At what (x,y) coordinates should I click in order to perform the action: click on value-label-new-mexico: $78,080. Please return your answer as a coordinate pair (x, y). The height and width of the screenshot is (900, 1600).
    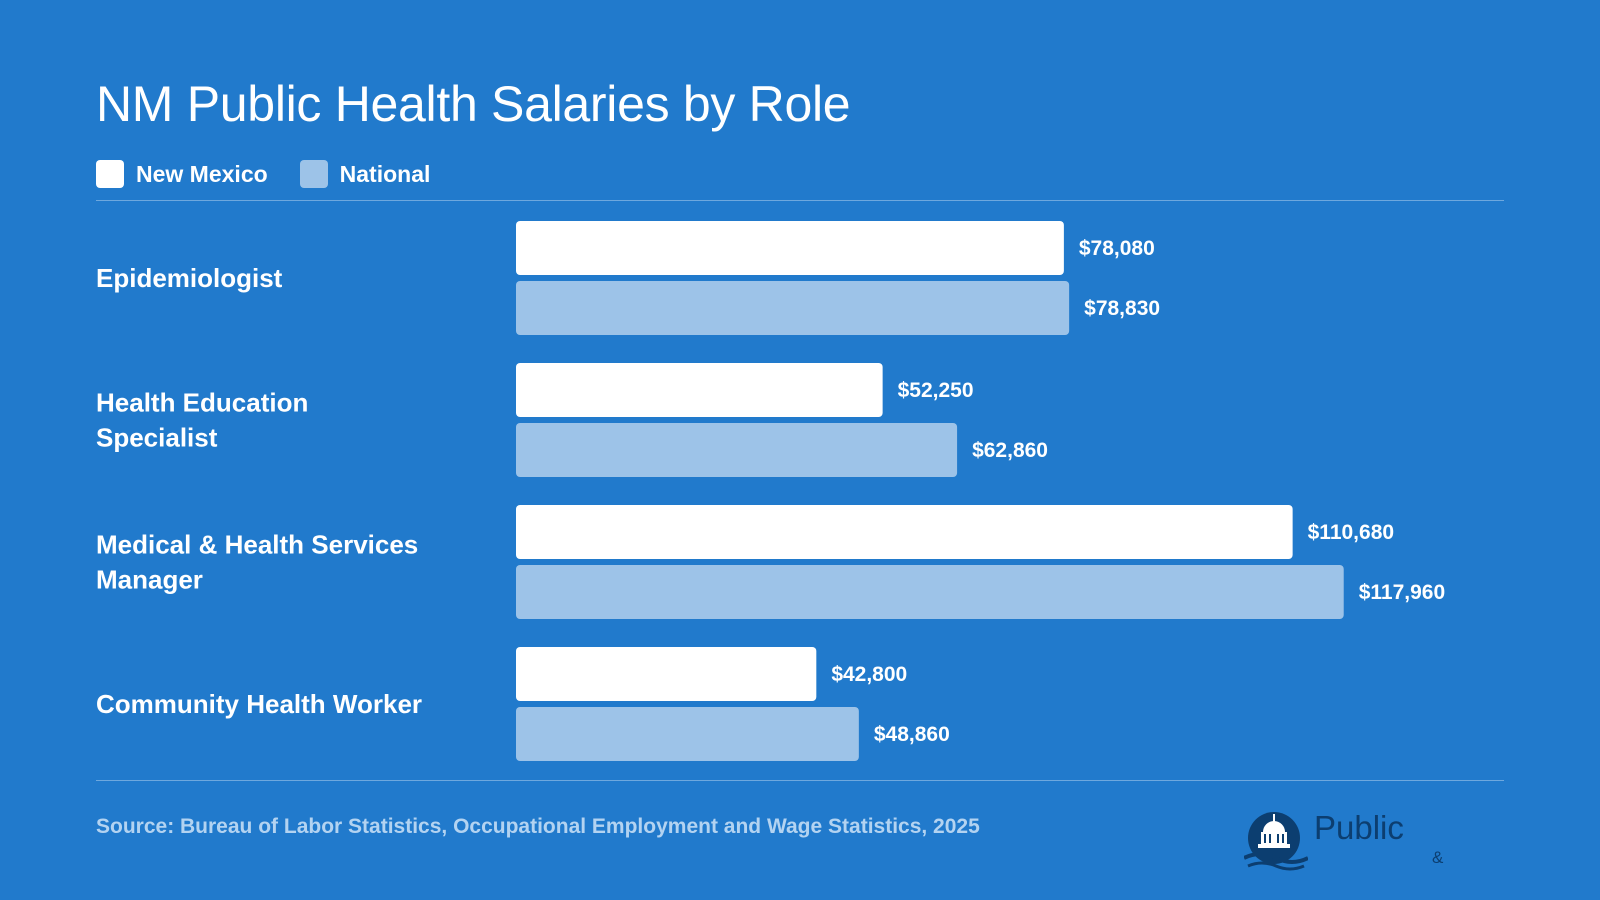
    Looking at the image, I should click on (1117, 248).